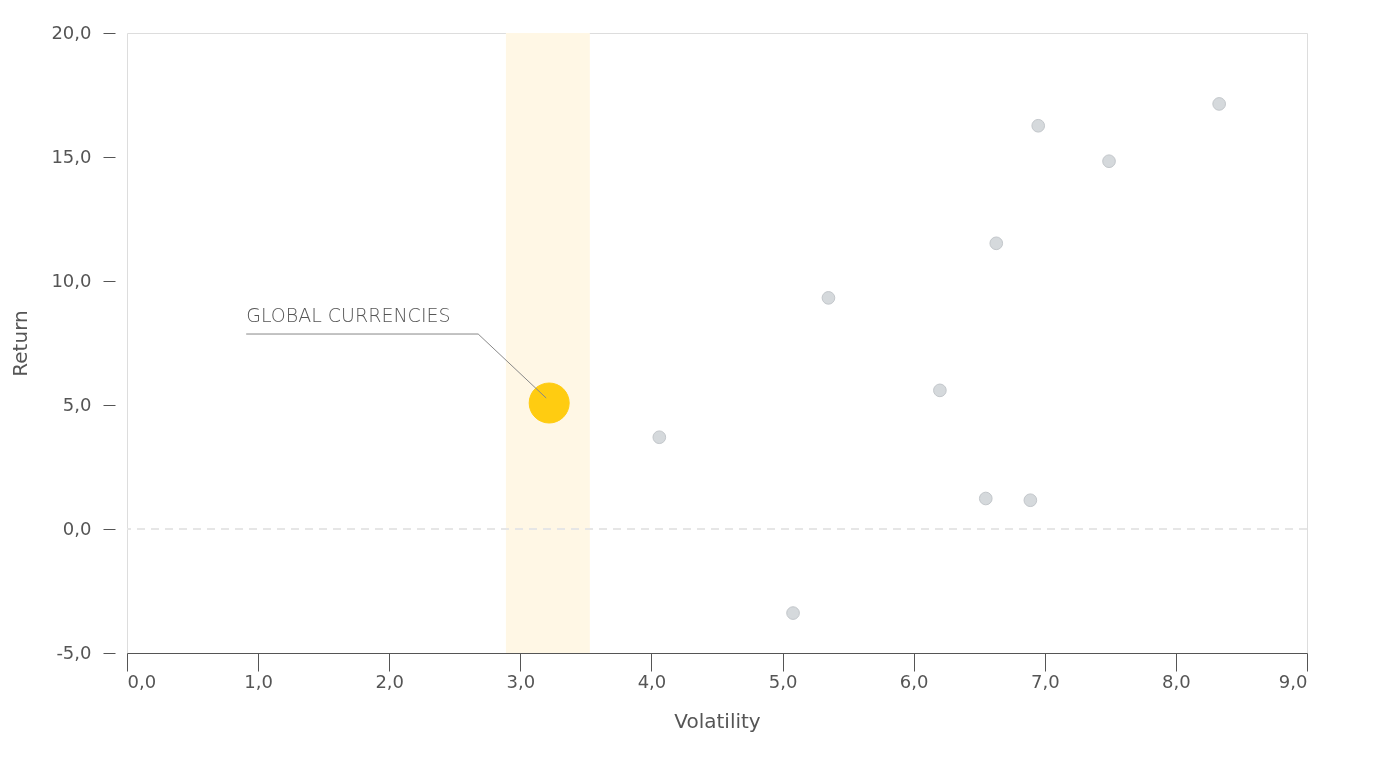  I want to click on x-tick-label: 1,0, so click(258, 681).